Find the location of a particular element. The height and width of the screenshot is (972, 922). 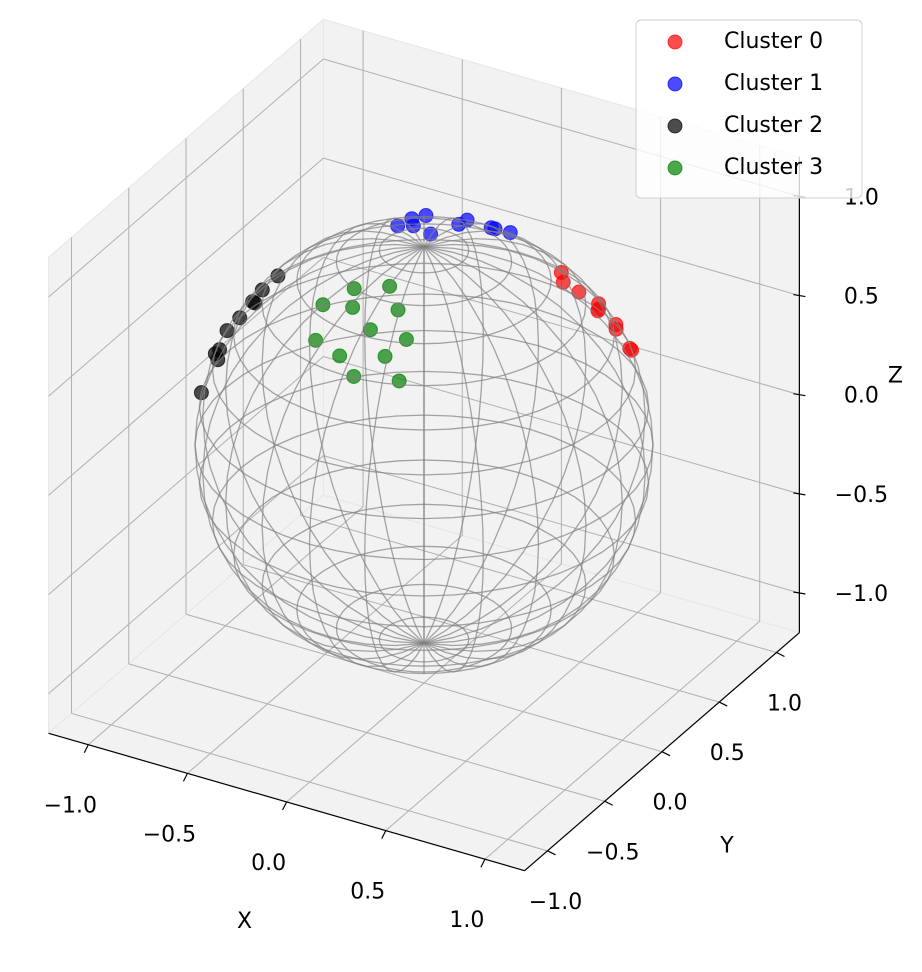

y-tick-label: 0.5 is located at coordinates (727, 753).